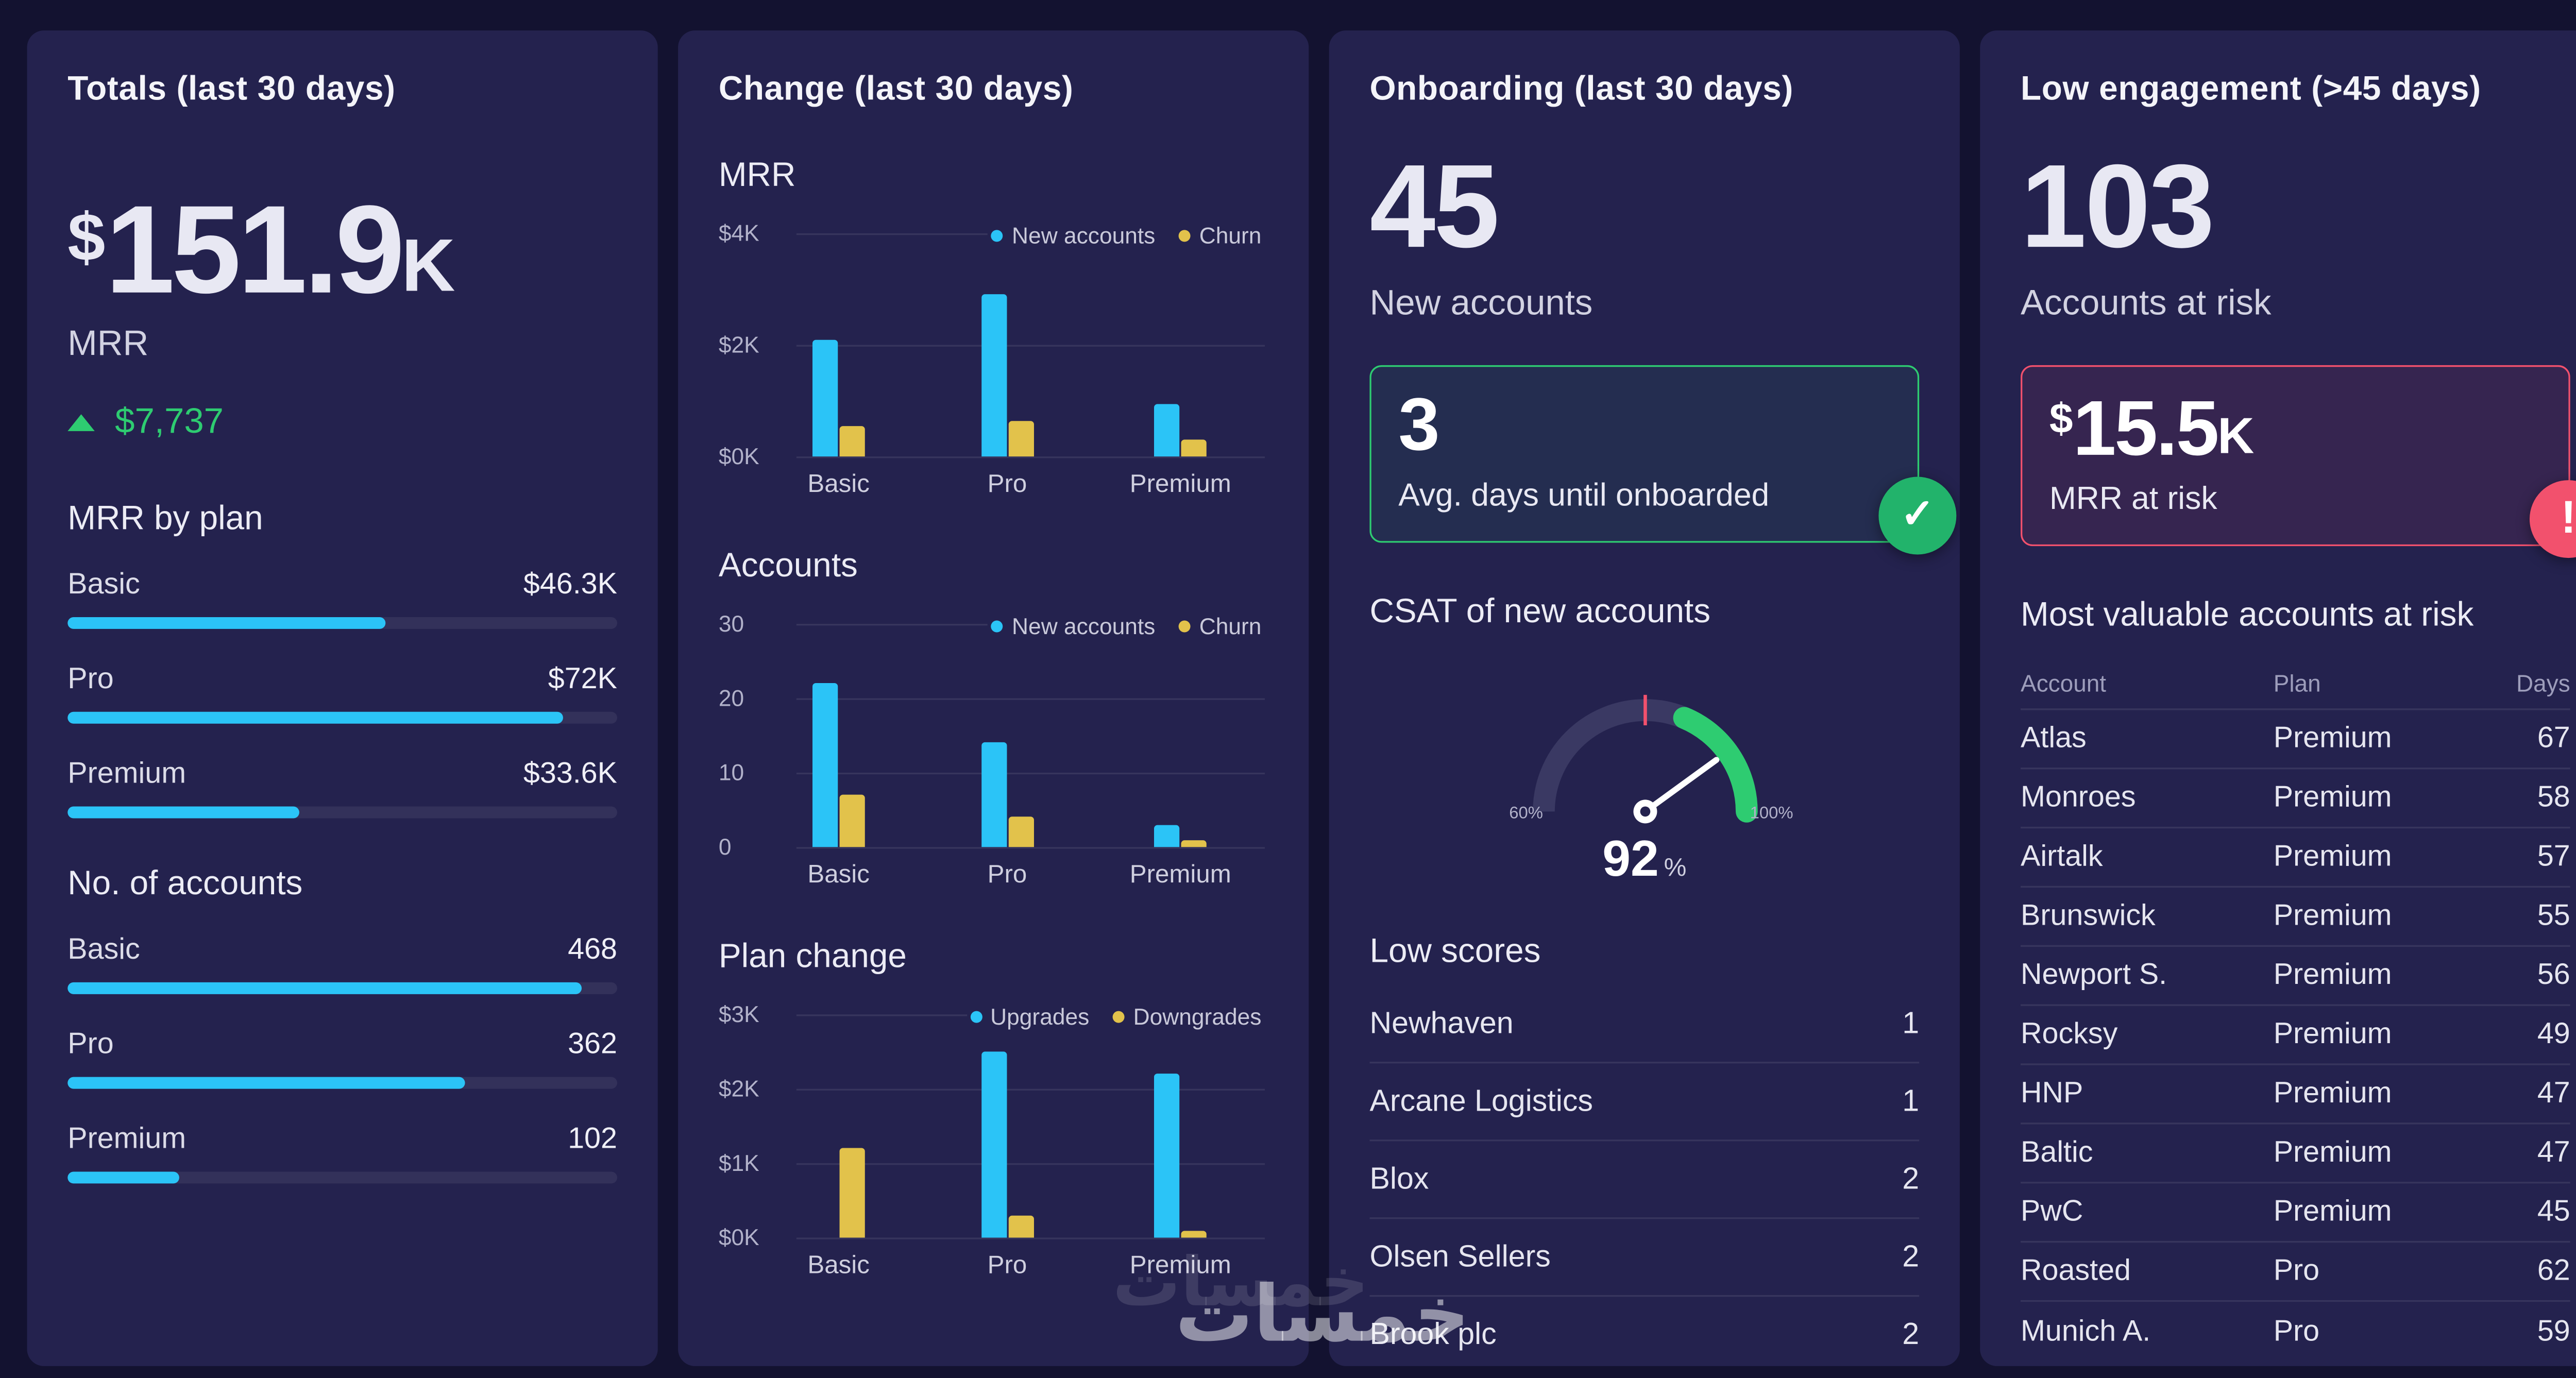 The height and width of the screenshot is (1378, 2576). Describe the element at coordinates (570, 583) in the screenshot. I see `stat-value: $46.3K` at that location.